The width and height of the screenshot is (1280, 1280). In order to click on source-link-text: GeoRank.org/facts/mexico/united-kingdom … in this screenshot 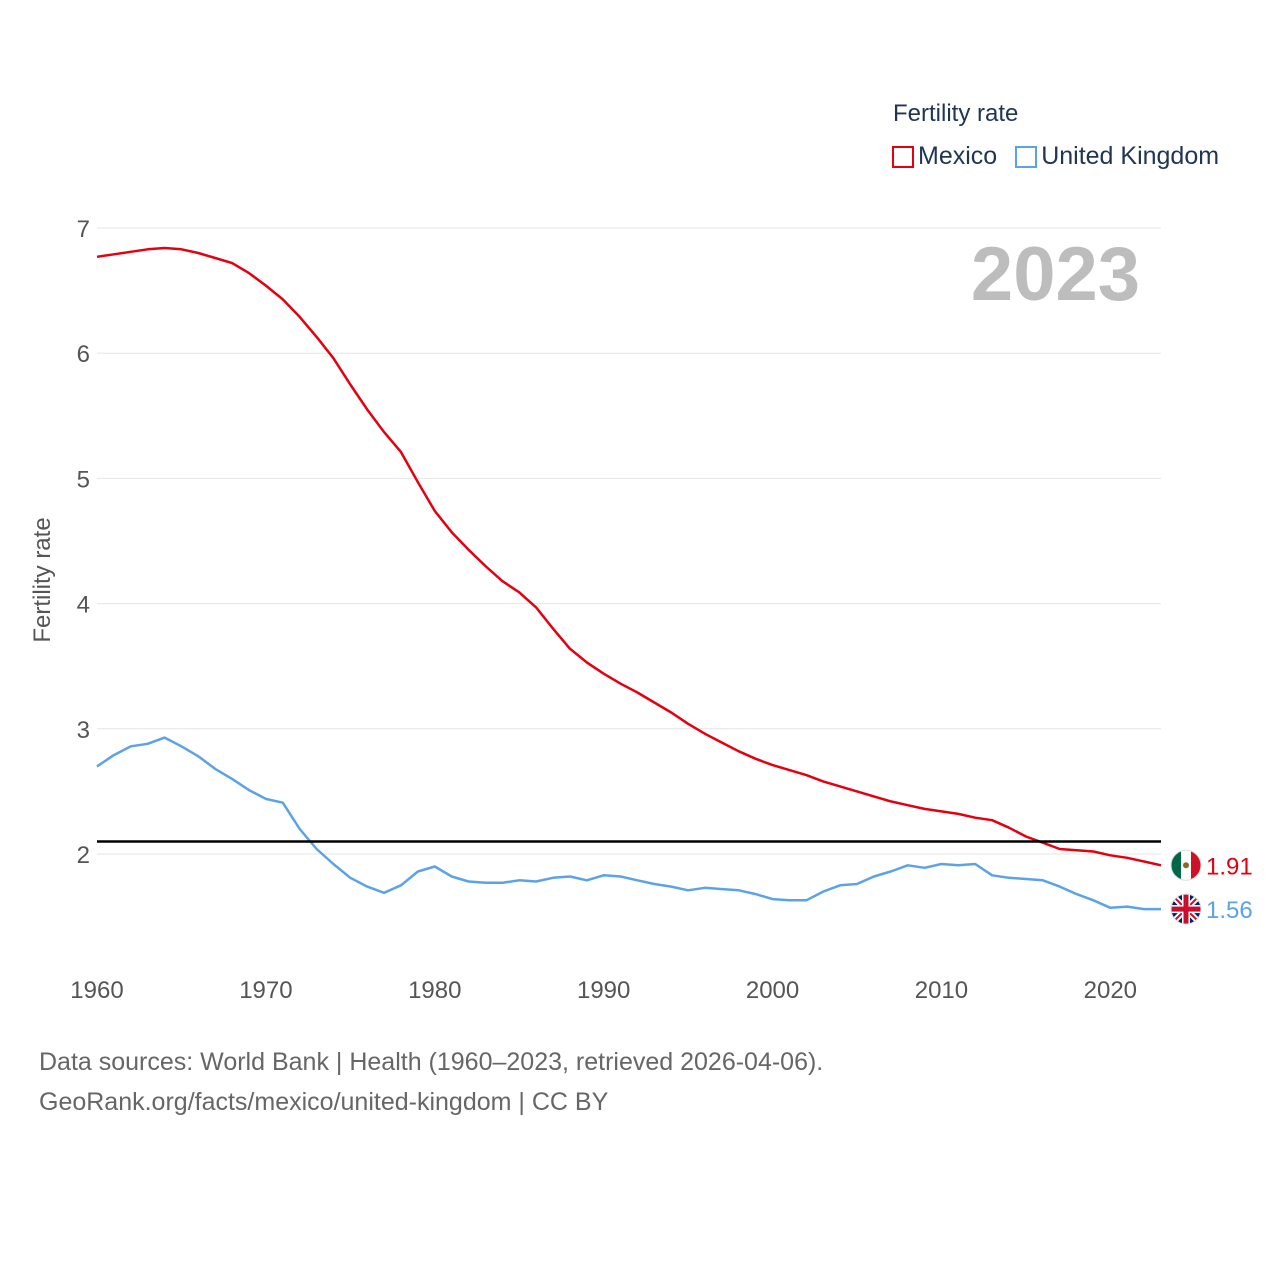, I will do `click(324, 1102)`.